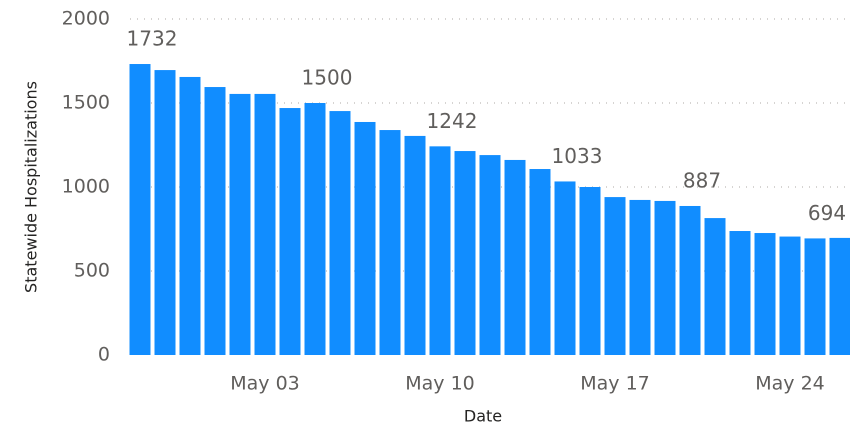  I want to click on data-label: 1033, so click(577, 156).